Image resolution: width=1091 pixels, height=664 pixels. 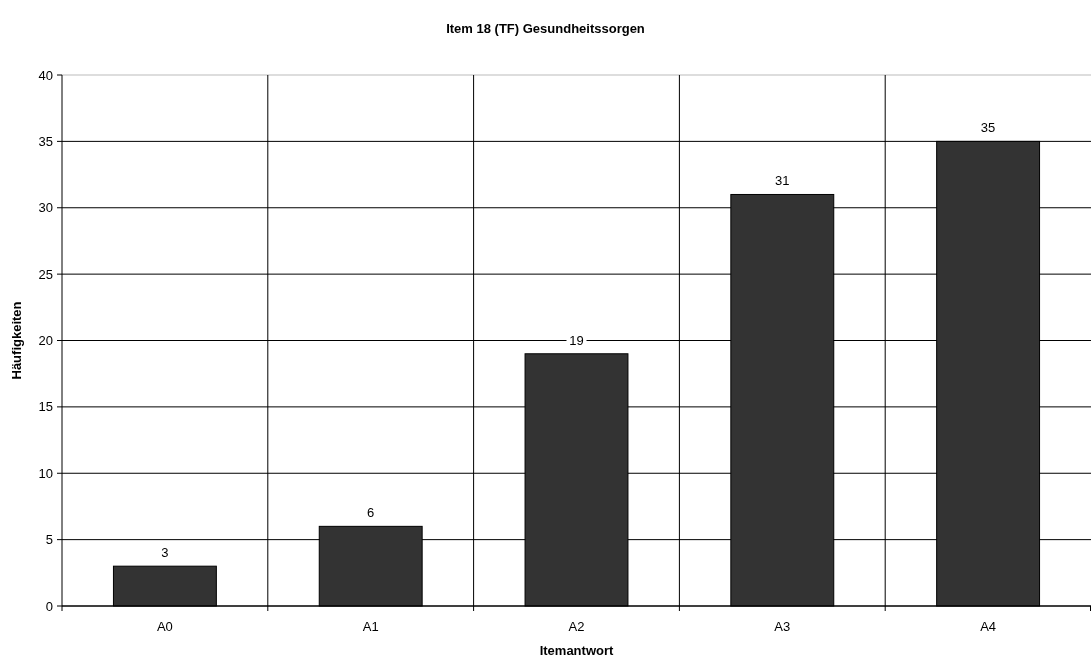 I want to click on y-tick-label: 5, so click(x=49, y=540).